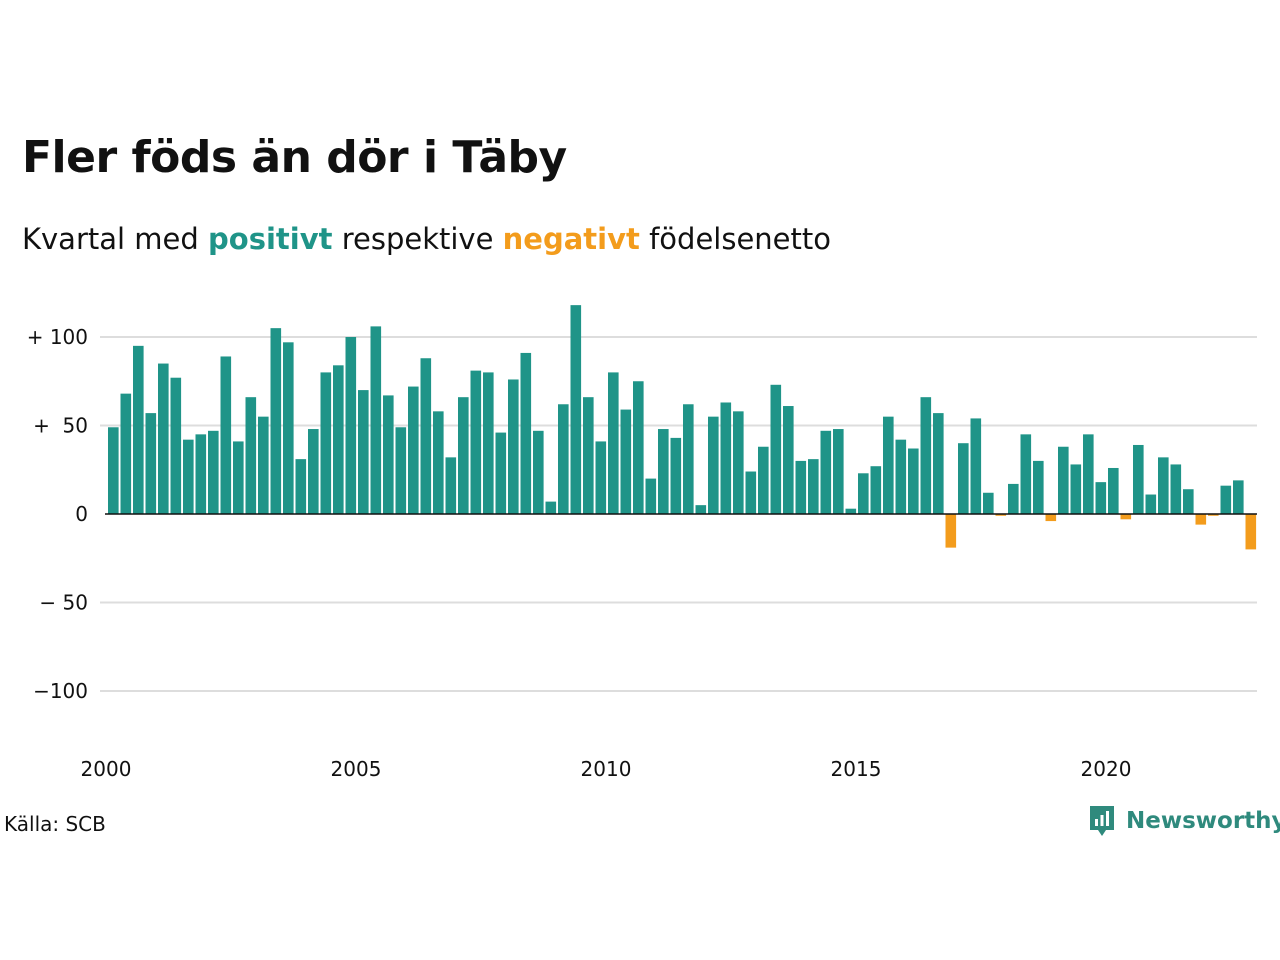 Image resolution: width=1280 pixels, height=960 pixels. I want to click on x-tick-label: 2000, so click(106, 769).